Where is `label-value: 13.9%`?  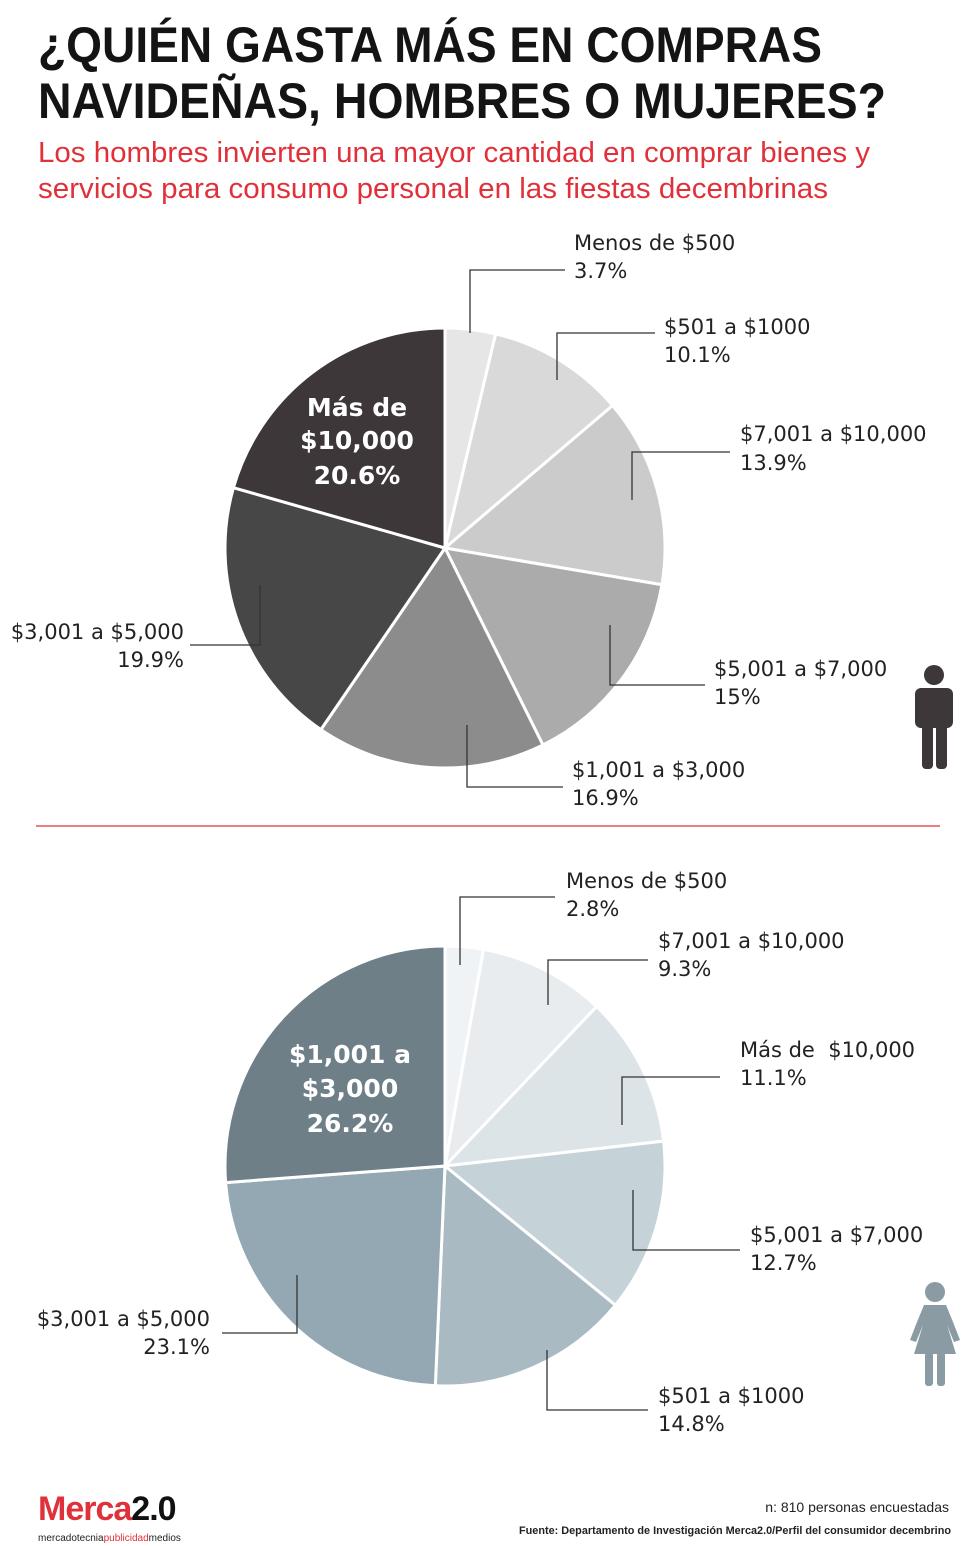
label-value: 13.9% is located at coordinates (773, 463).